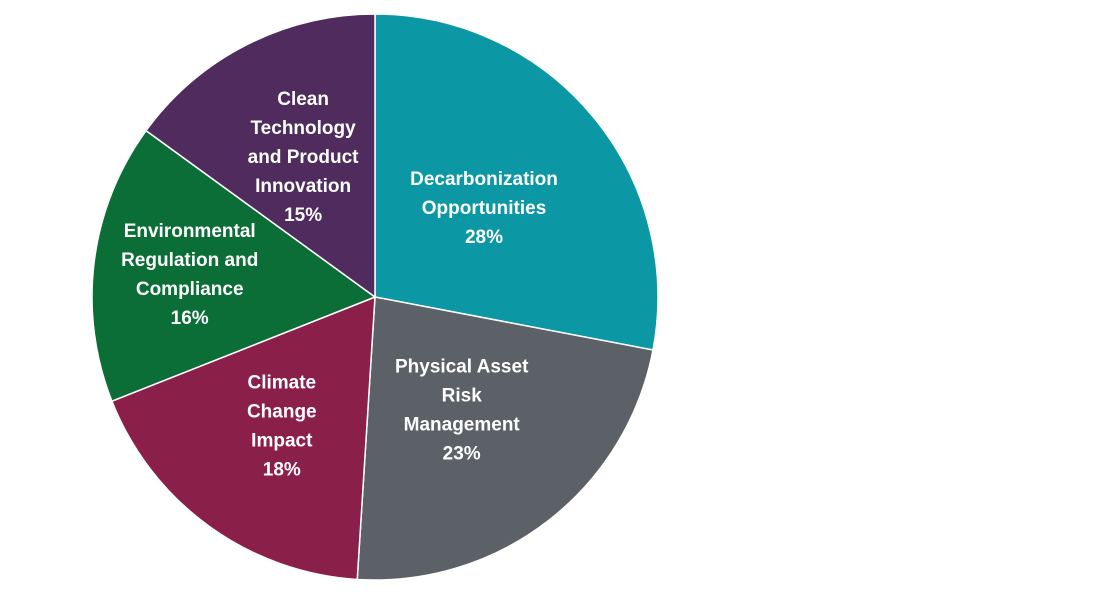 This screenshot has height=600, width=1095. I want to click on slice-name-line: Risk, so click(462, 395).